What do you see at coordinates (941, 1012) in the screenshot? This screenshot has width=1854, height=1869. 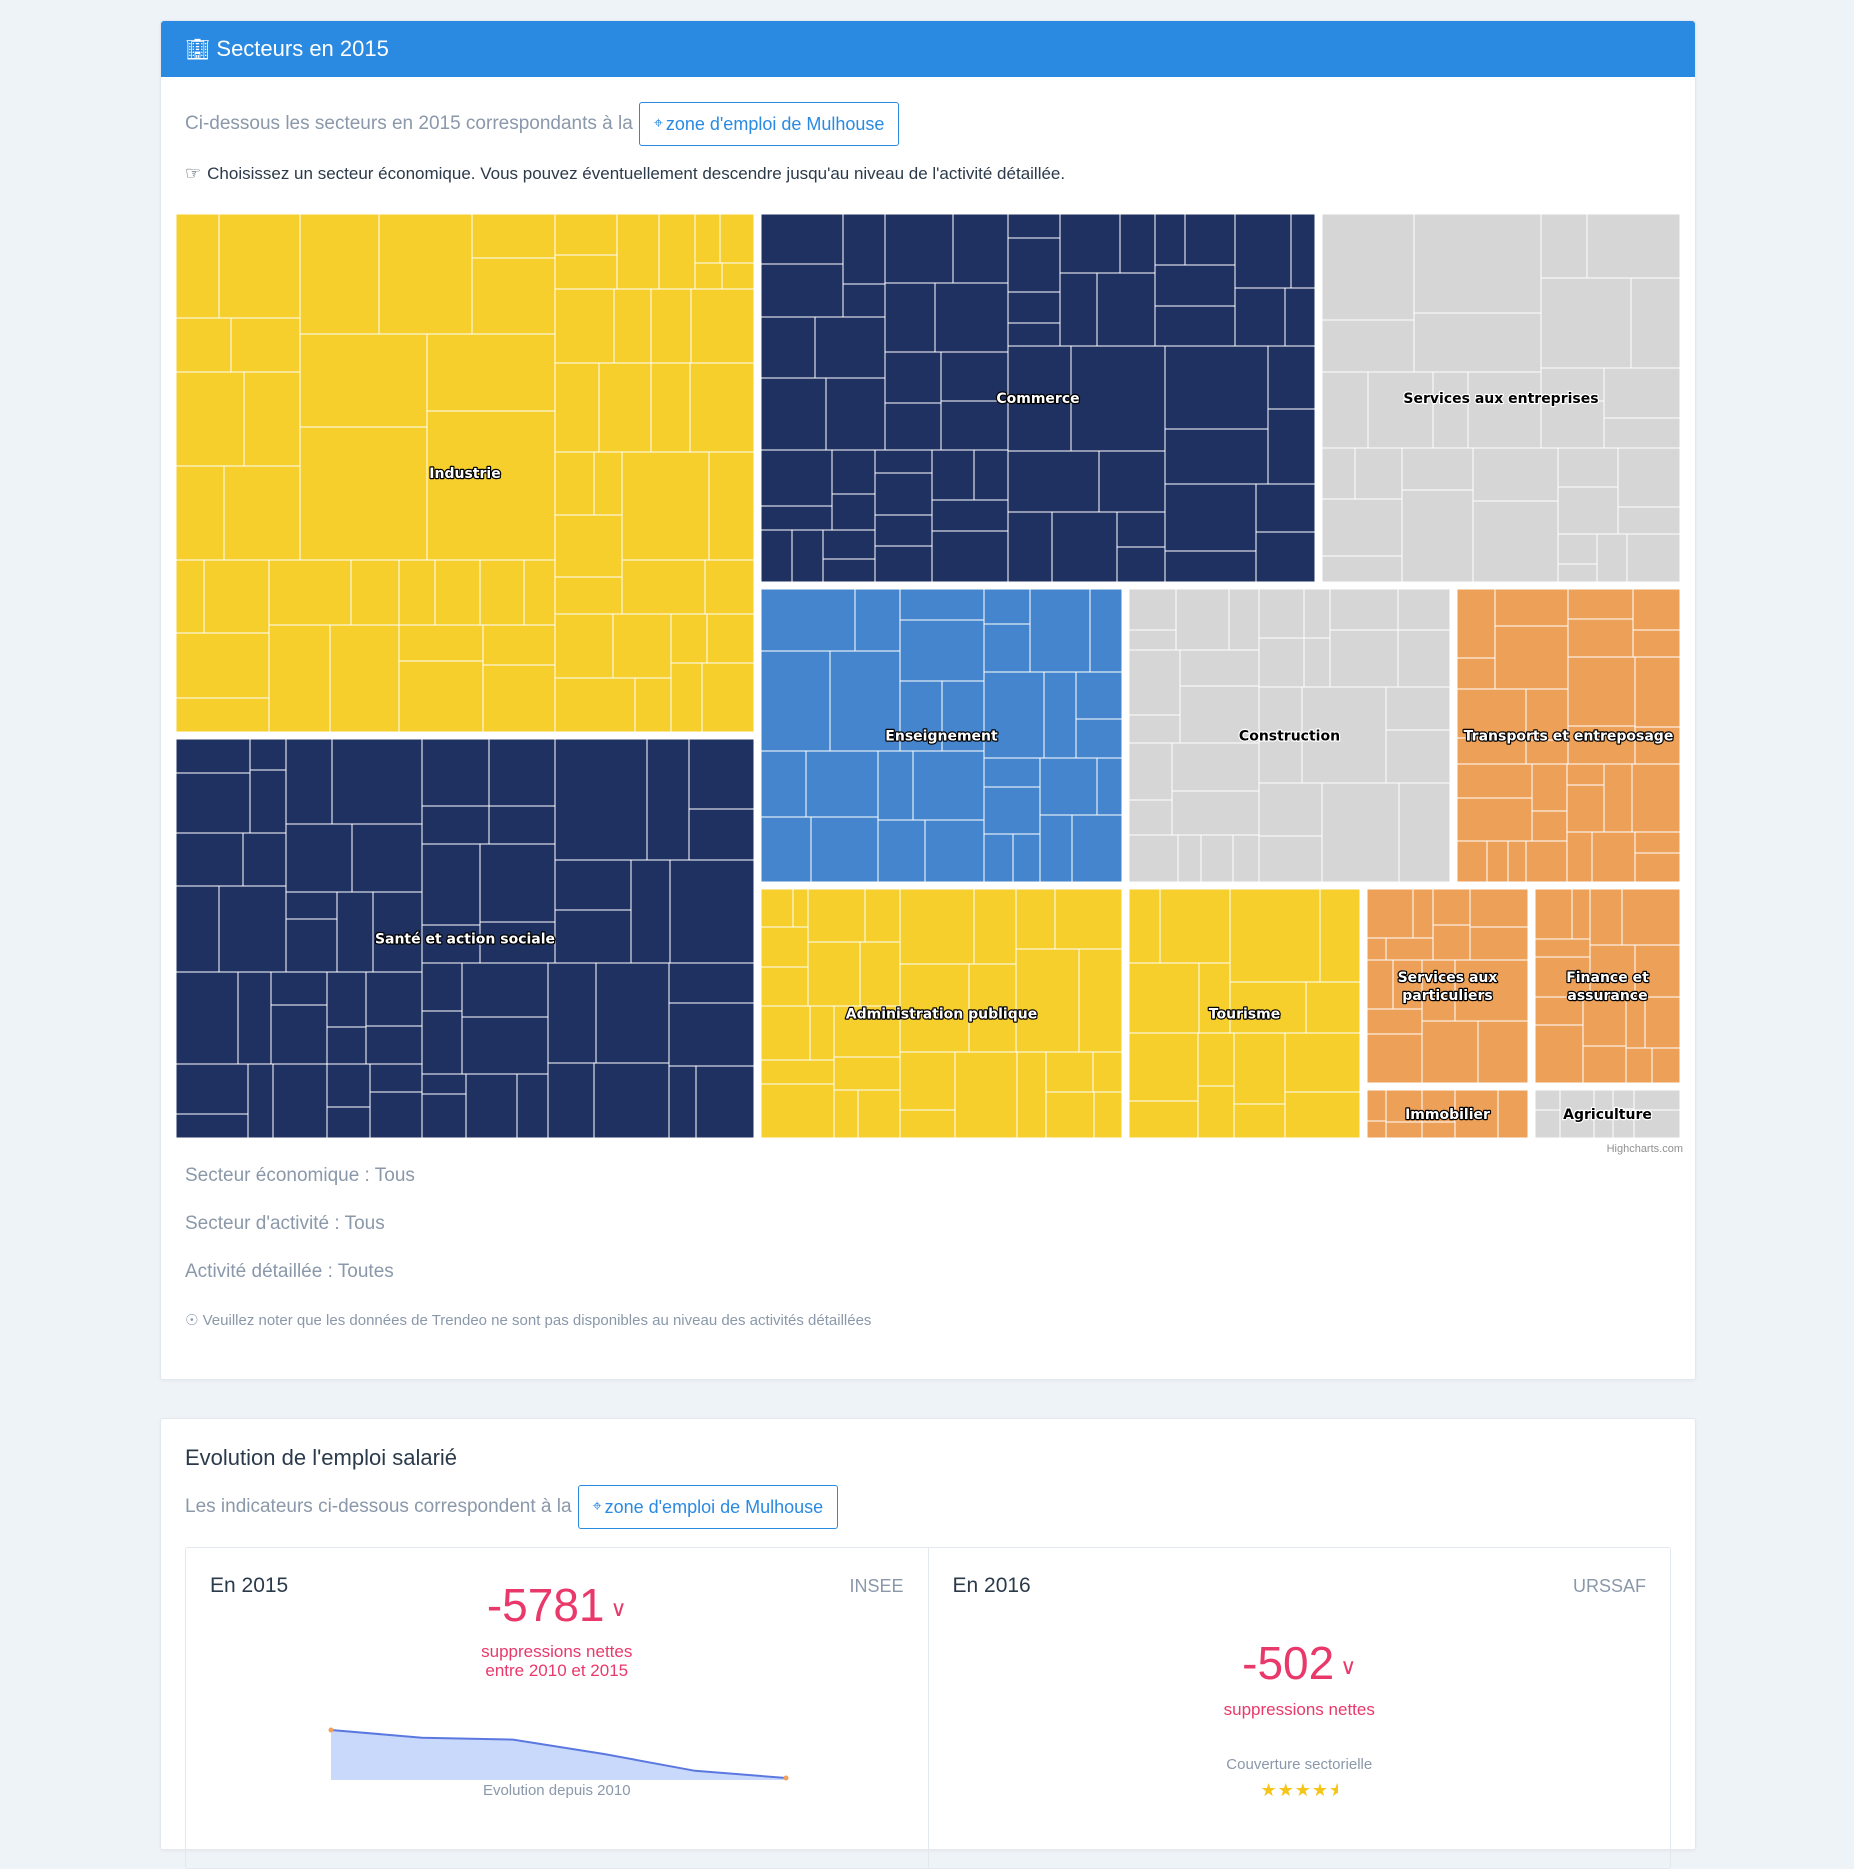 I see `treemap-sector-administration-publique` at bounding box center [941, 1012].